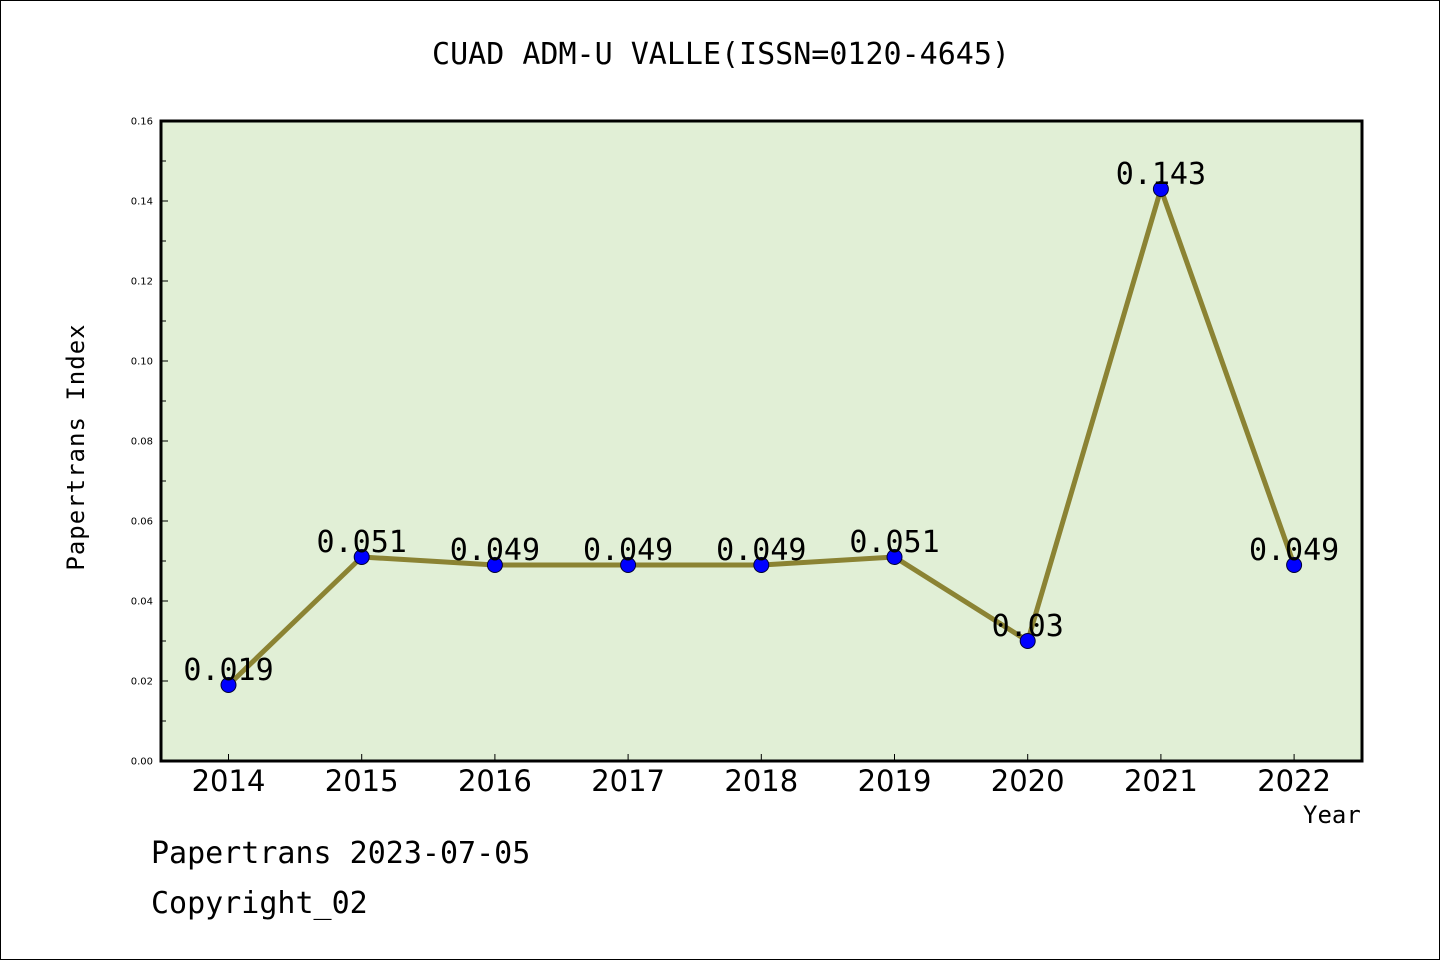  What do you see at coordinates (259, 903) in the screenshot?
I see `footer-copyright: Copyright_02` at bounding box center [259, 903].